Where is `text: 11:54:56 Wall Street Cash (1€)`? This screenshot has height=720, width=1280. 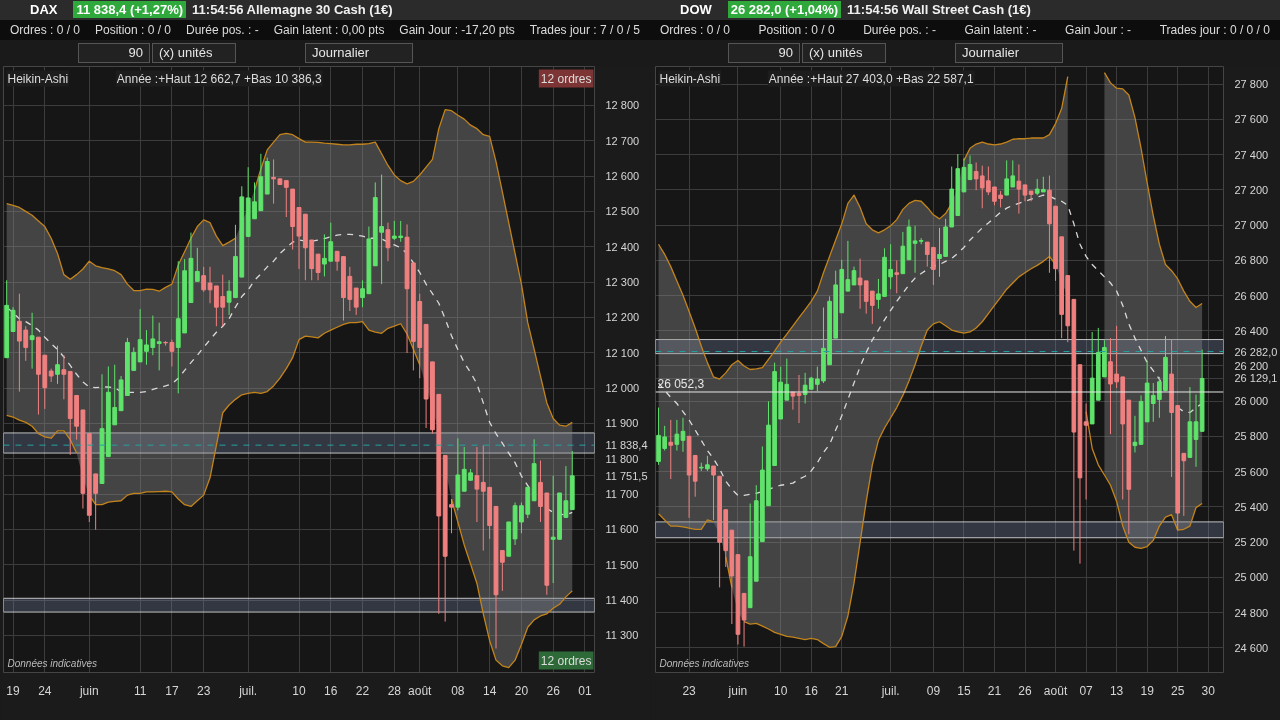
text: 11:54:56 Wall Street Cash (1€) is located at coordinates (939, 9).